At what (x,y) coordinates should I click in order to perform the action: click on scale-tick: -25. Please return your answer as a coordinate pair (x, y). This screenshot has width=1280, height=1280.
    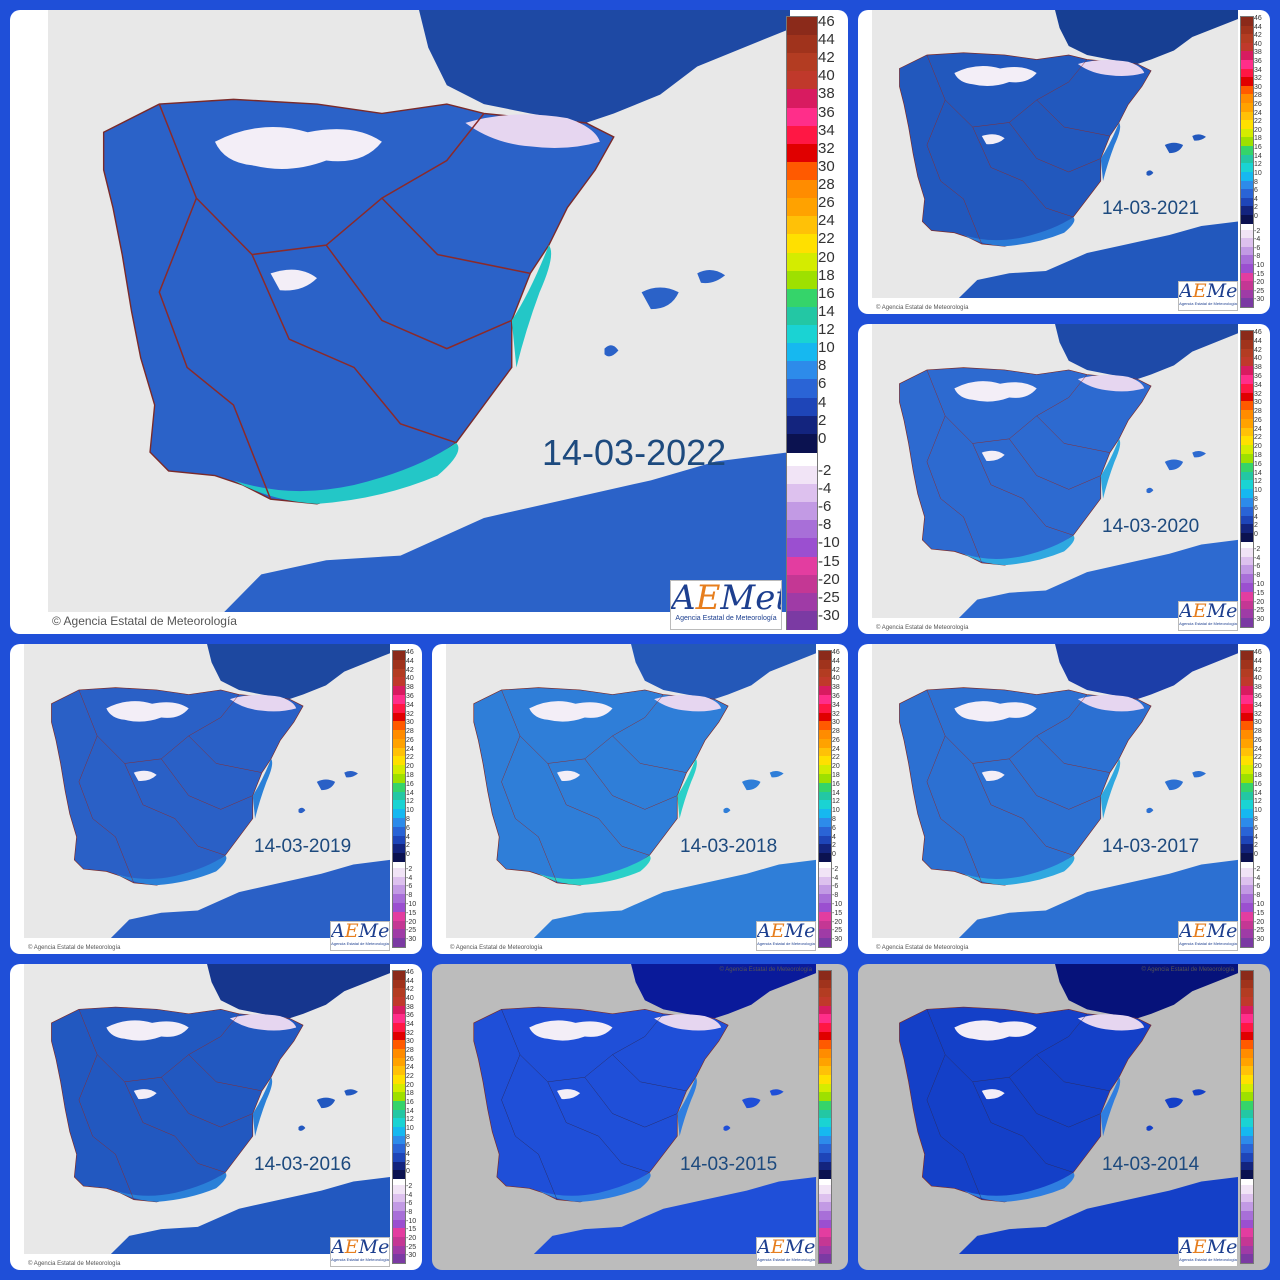
    Looking at the image, I should click on (411, 931).